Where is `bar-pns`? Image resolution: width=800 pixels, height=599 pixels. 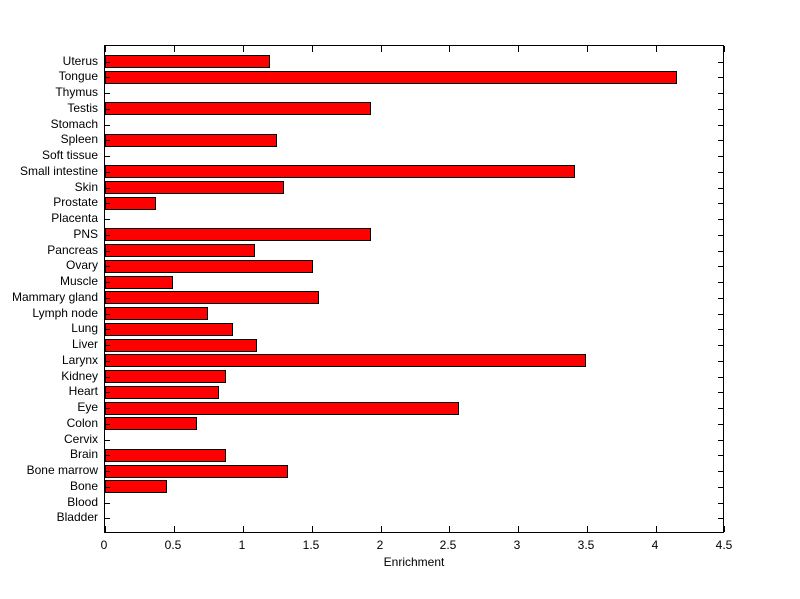
bar-pns is located at coordinates (238, 234).